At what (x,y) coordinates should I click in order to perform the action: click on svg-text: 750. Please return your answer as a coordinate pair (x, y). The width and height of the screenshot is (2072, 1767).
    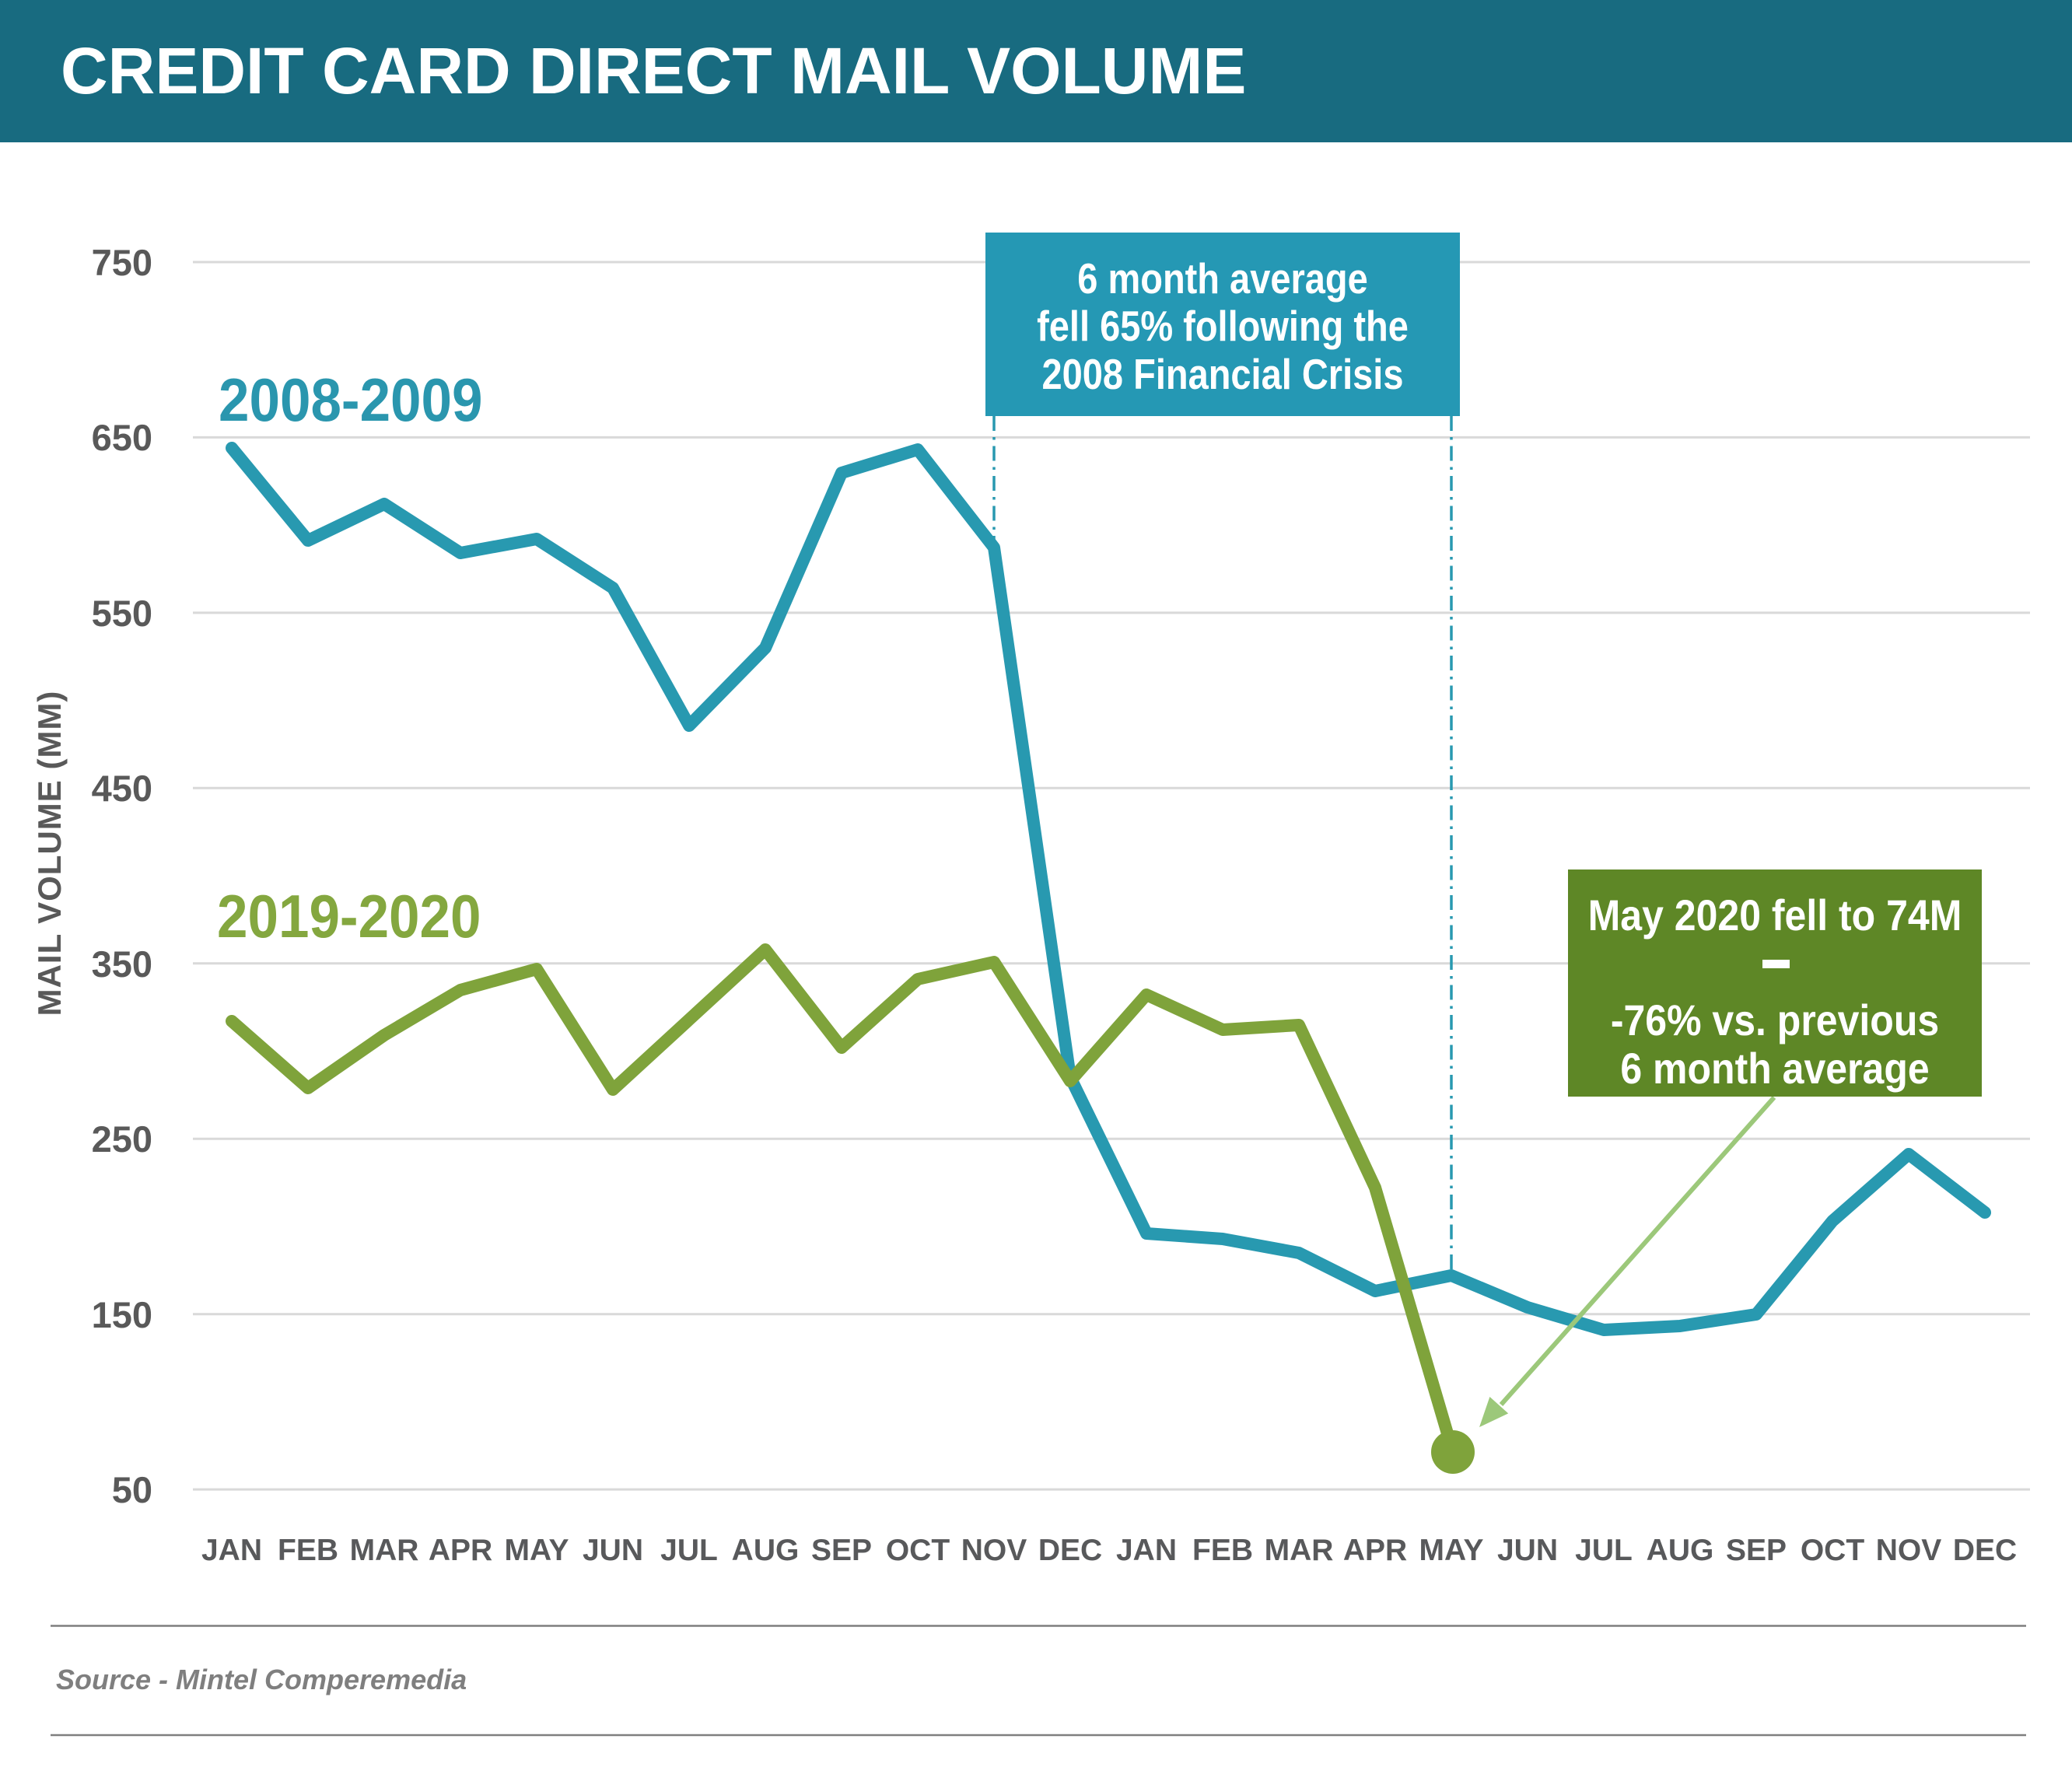
    Looking at the image, I should click on (122, 262).